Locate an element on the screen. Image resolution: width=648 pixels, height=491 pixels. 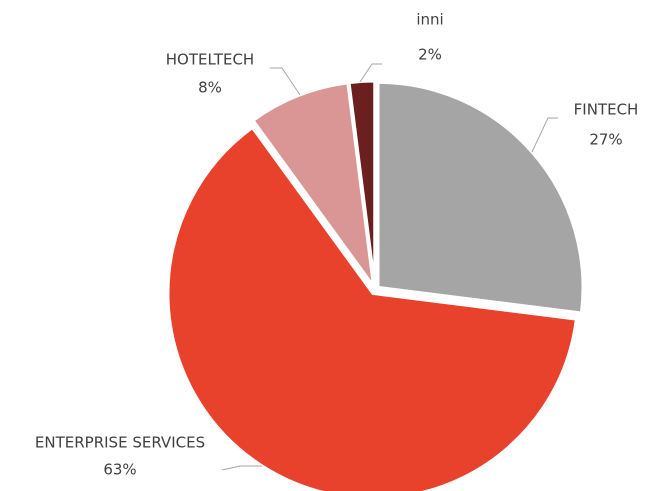
value-label: 27% is located at coordinates (605, 140).